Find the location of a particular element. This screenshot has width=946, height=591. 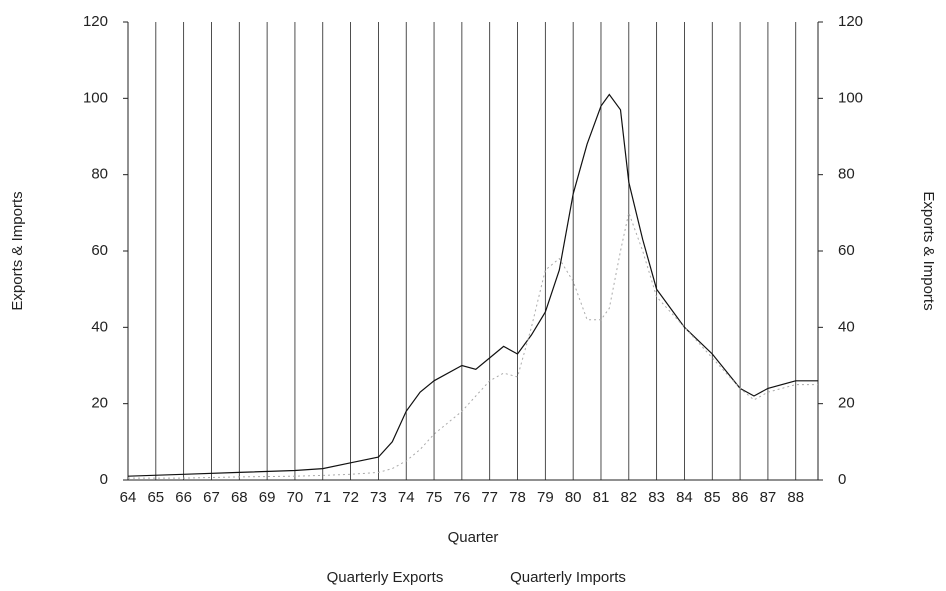

x-tick-label: 87 is located at coordinates (768, 497).